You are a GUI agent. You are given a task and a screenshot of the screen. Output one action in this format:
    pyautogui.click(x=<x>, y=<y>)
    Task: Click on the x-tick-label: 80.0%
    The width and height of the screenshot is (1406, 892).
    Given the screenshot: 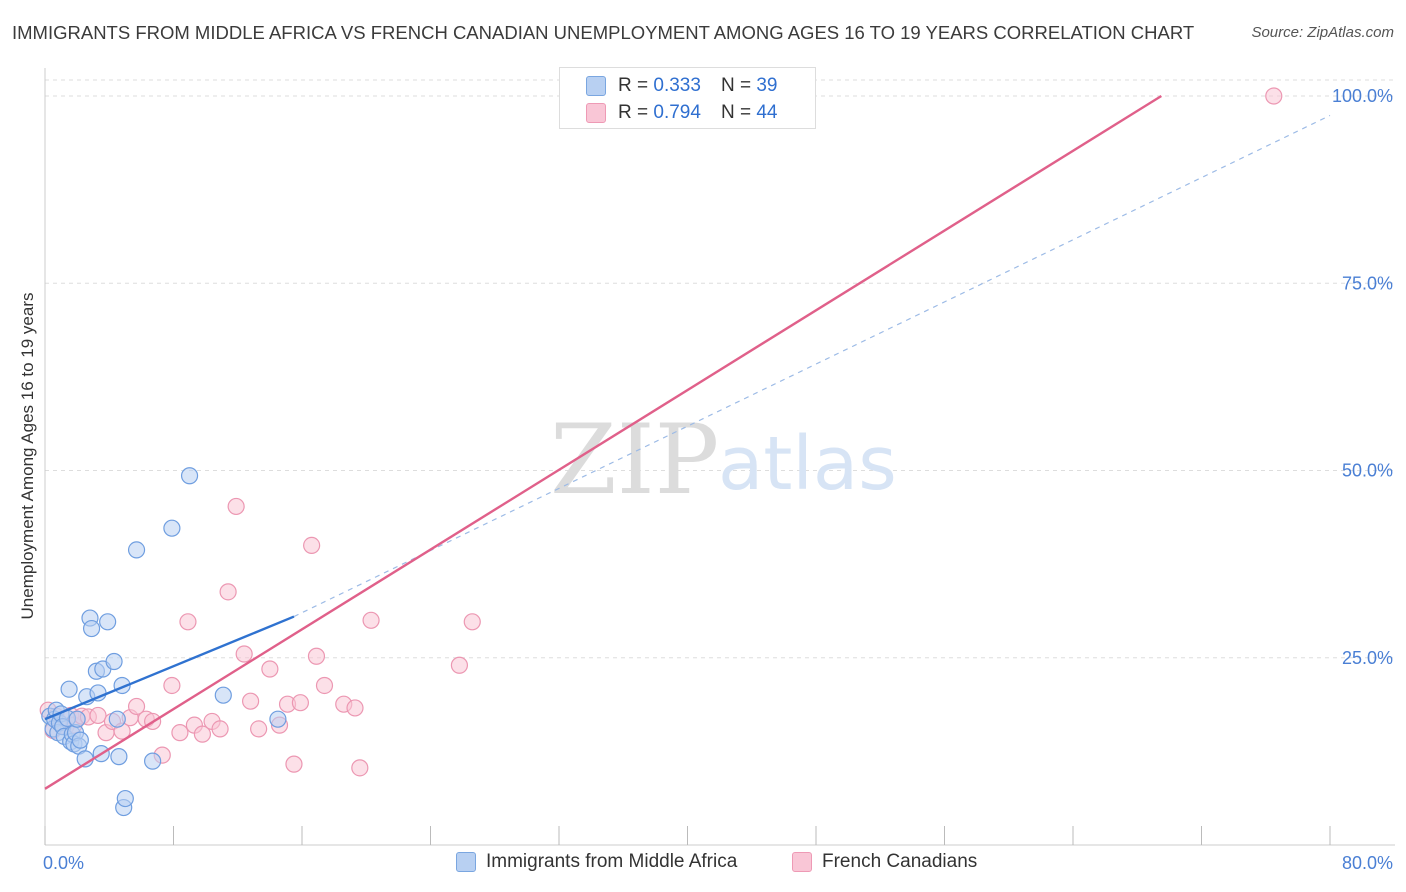 What is the action you would take?
    pyautogui.click(x=1367, y=863)
    